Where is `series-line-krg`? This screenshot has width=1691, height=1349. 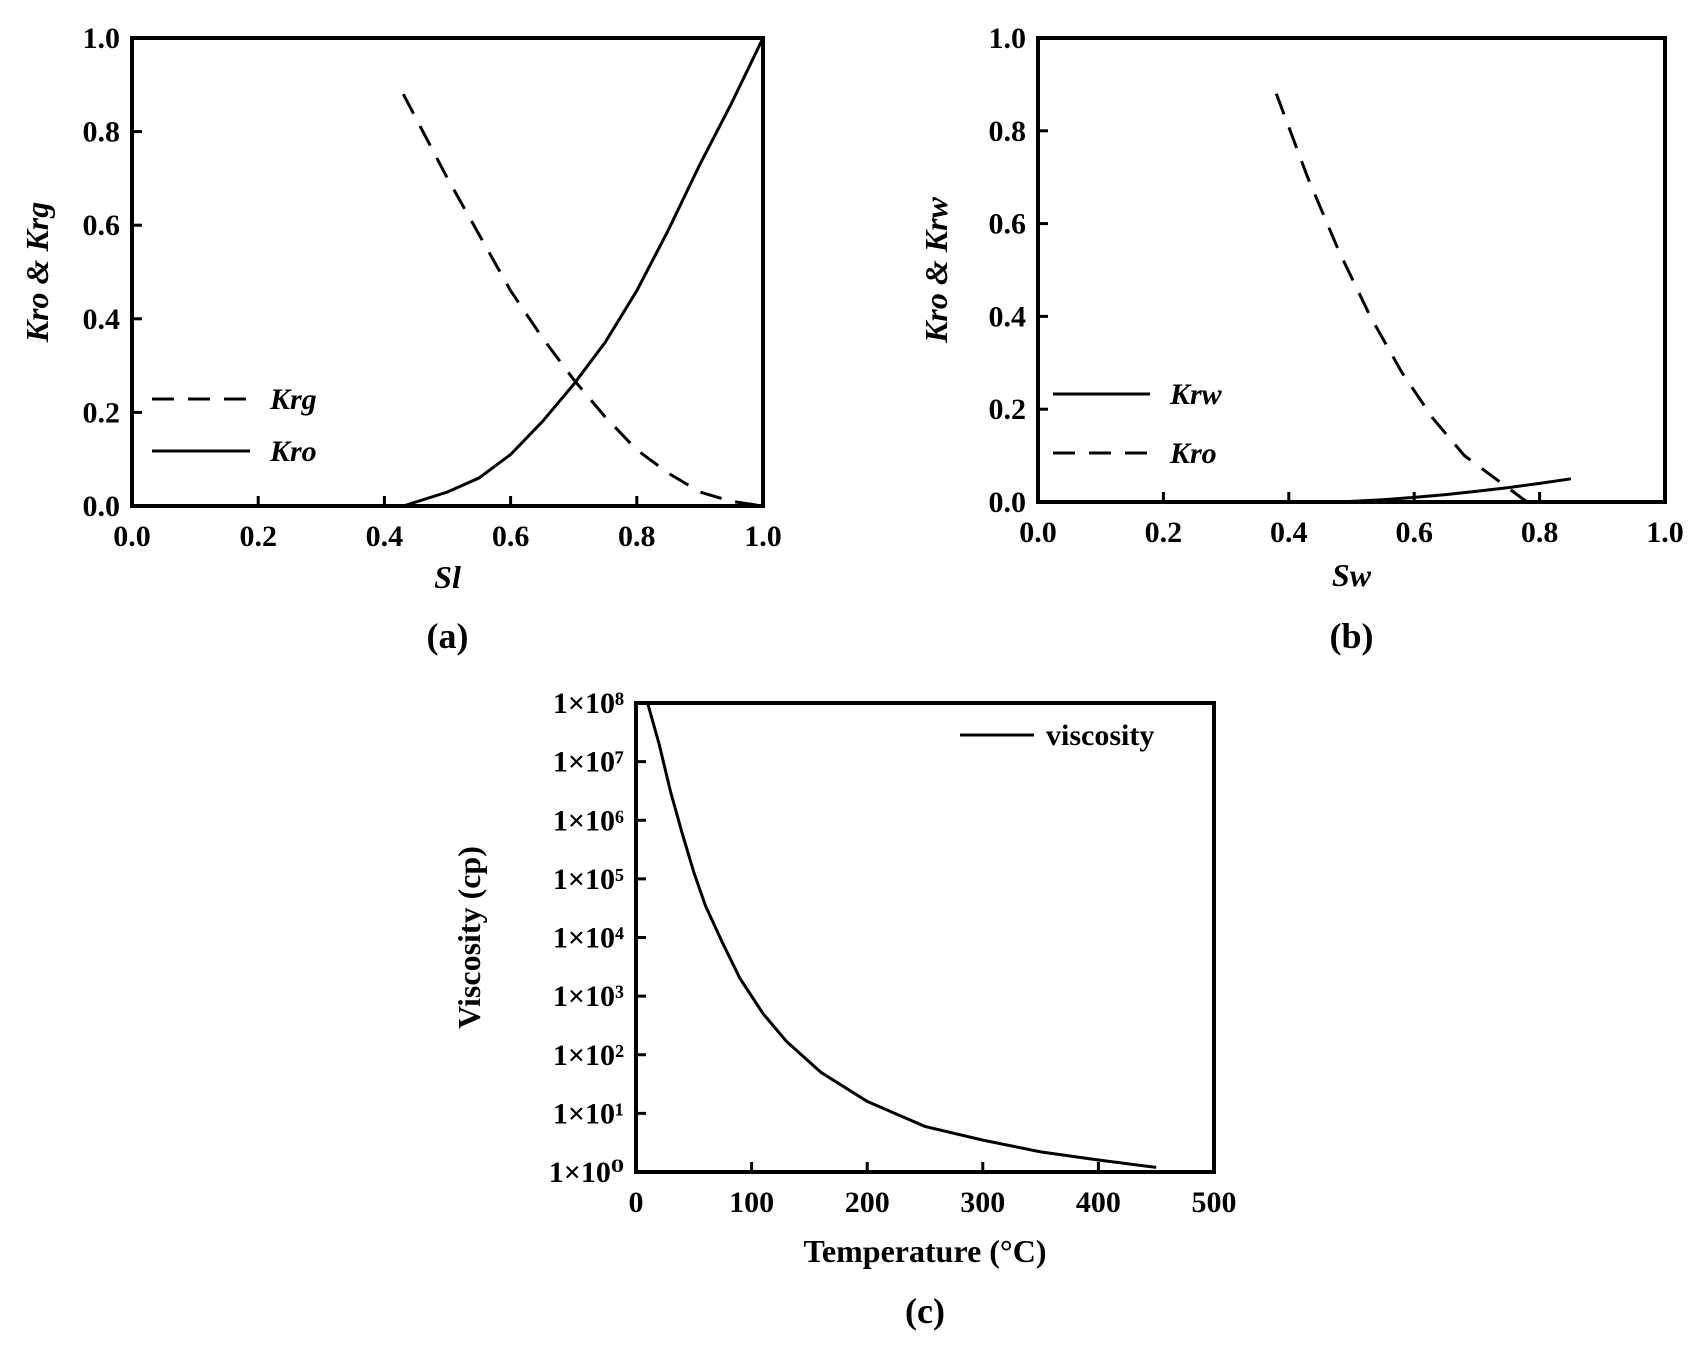
series-line-krg is located at coordinates (582, 300).